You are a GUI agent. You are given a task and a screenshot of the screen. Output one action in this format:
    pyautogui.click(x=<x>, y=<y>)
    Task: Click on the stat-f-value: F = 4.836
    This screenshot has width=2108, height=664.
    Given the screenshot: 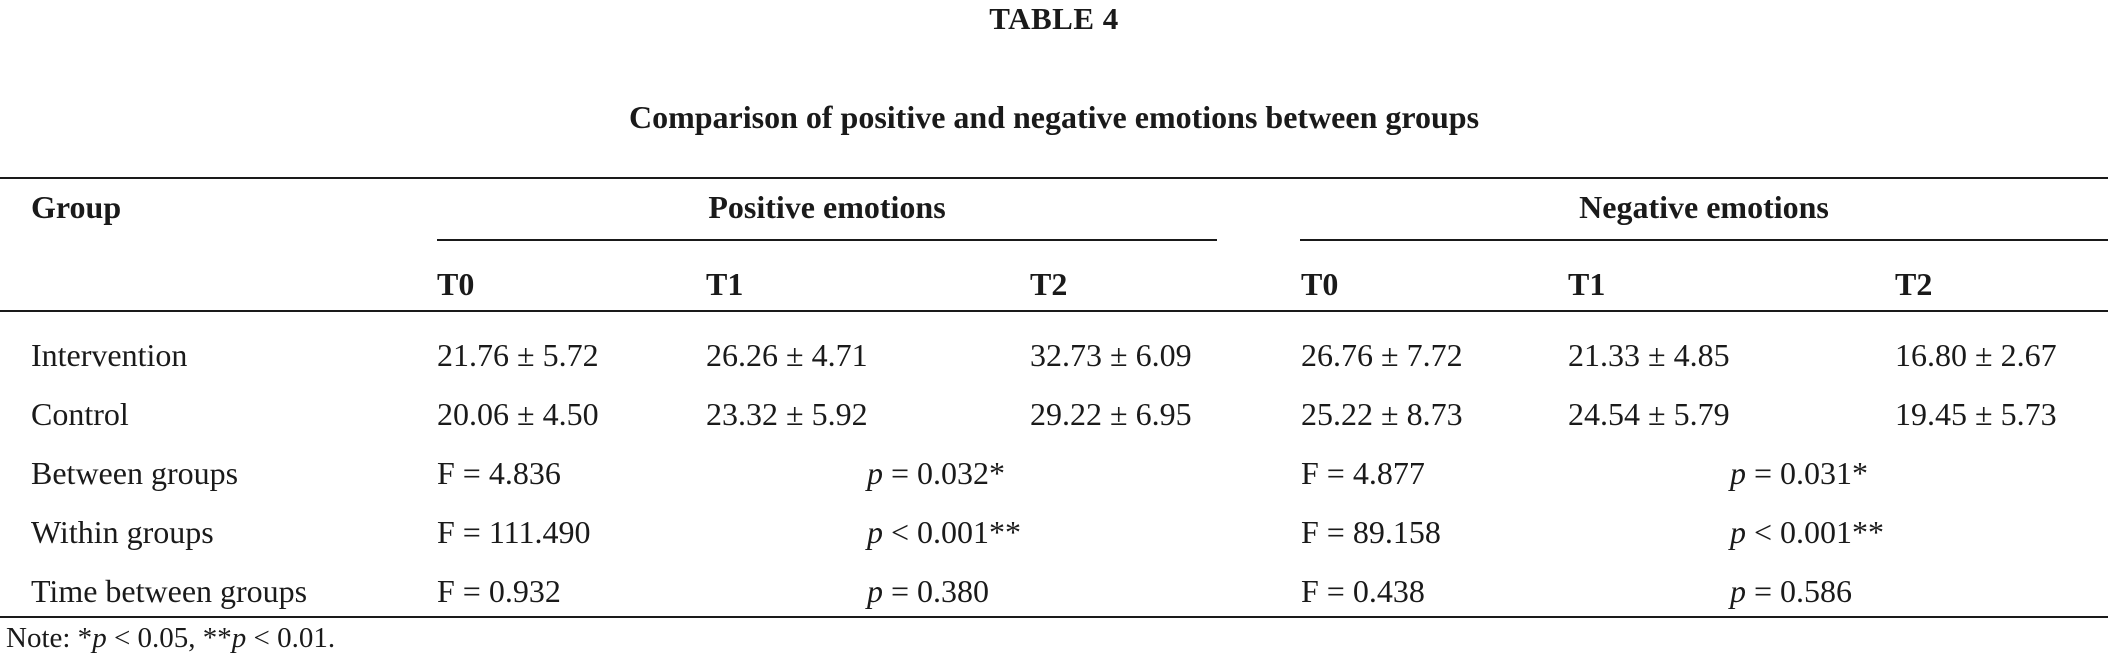 What is the action you would take?
    pyautogui.click(x=499, y=473)
    